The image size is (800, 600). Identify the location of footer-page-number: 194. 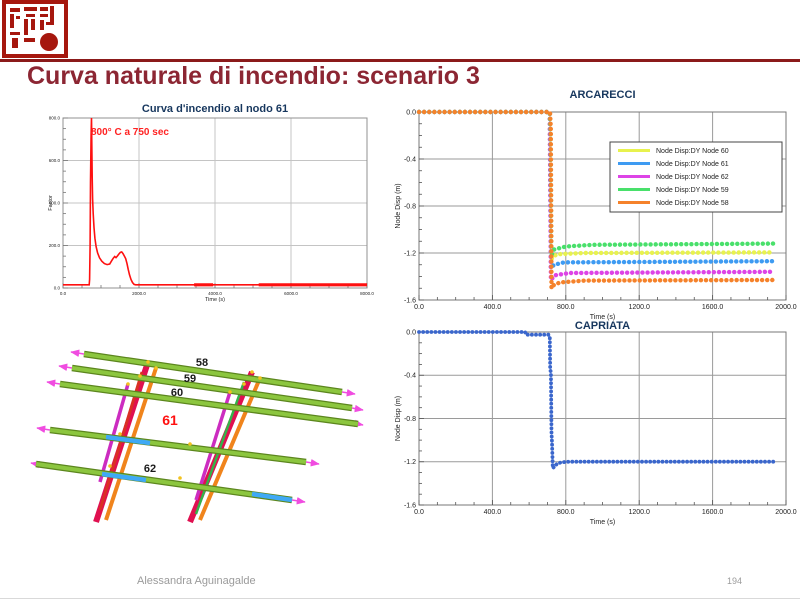
(735, 581).